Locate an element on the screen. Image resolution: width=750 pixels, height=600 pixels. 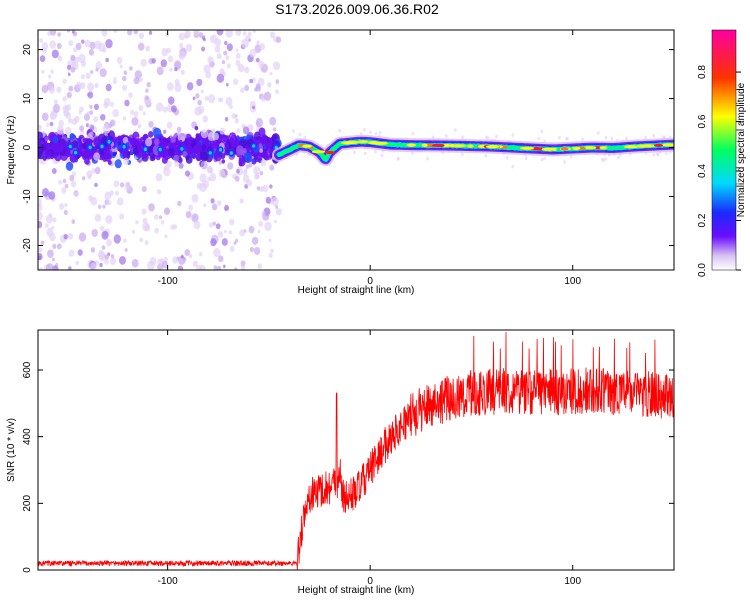
snr-y-tick-label: 600 is located at coordinates (27, 369).